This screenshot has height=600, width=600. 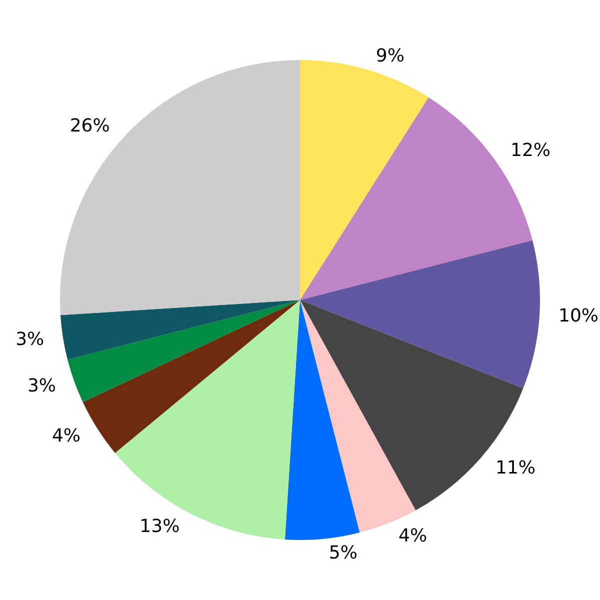 I want to click on data-label: 12%, so click(x=530, y=151).